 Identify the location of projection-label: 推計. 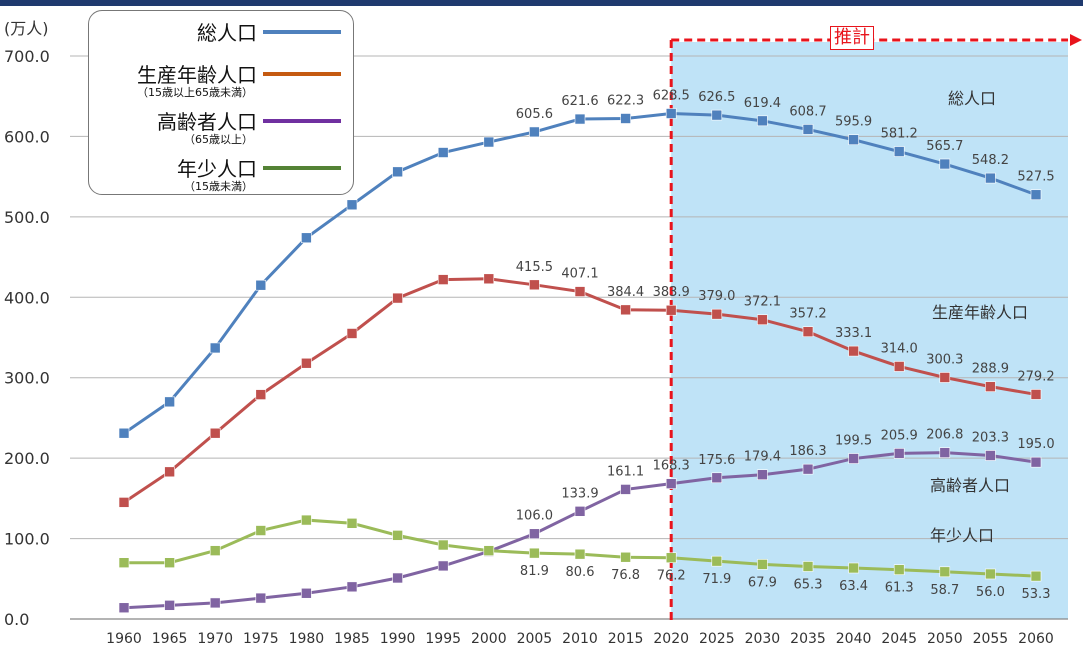
(852, 38).